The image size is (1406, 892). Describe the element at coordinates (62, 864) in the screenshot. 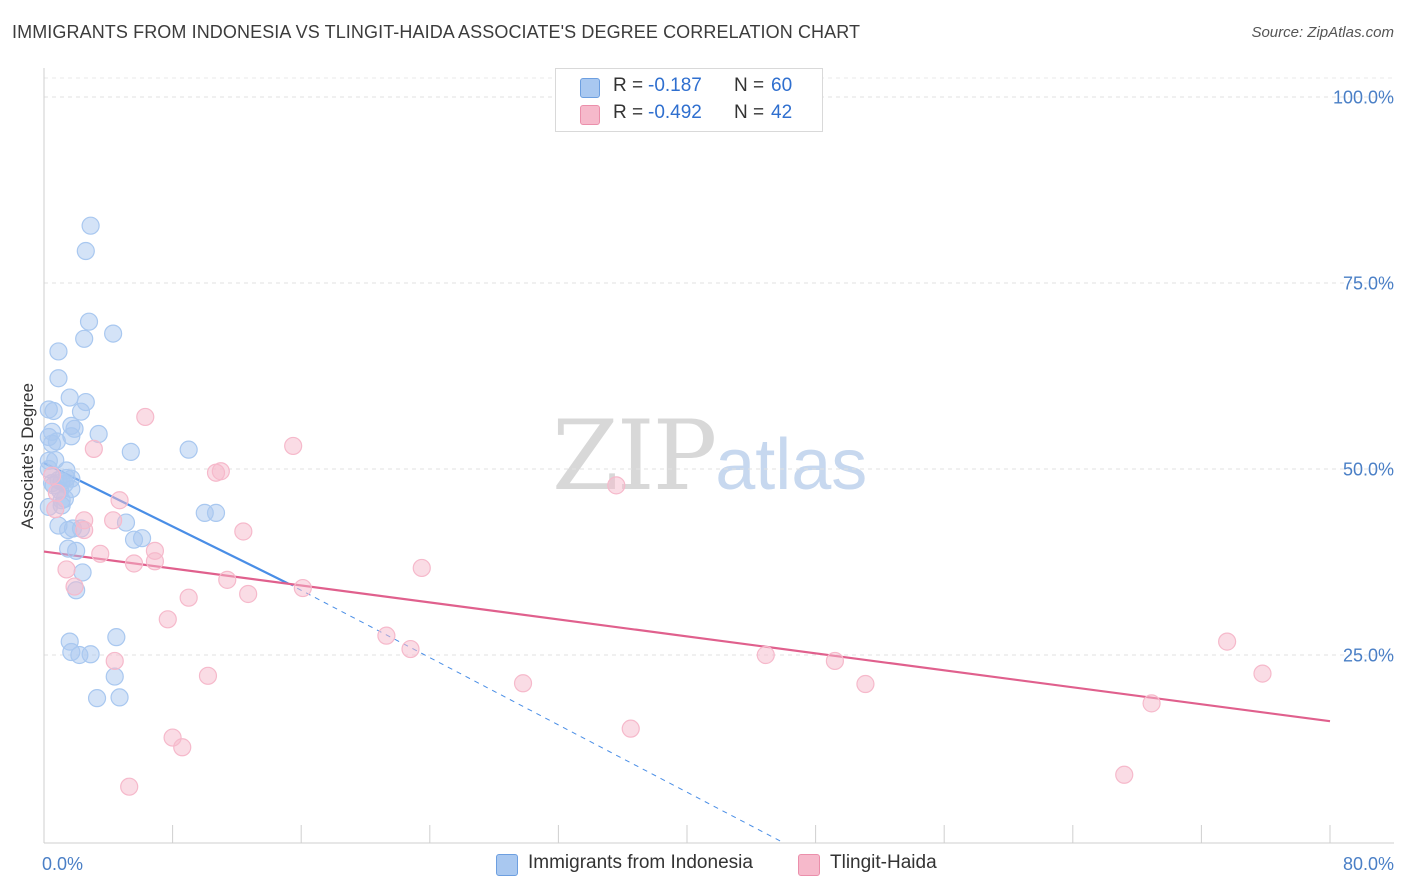

I see `x-tick-label: 0.0%` at that location.